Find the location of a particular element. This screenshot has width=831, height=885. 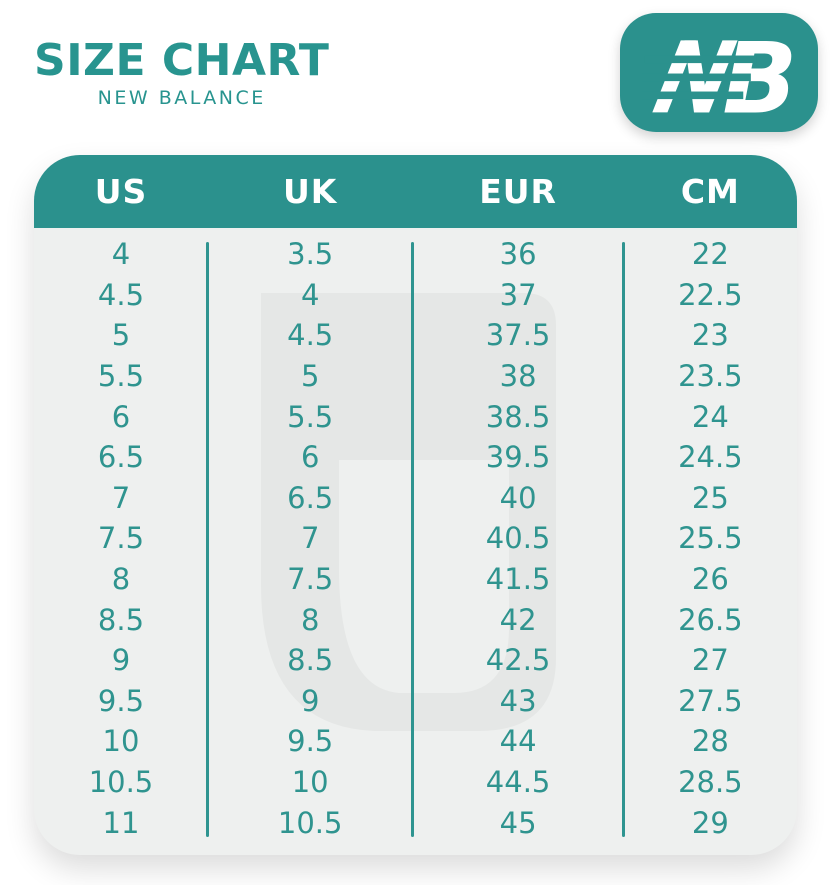

table-row: 9.5 9 43 27.5 is located at coordinates (415, 701).